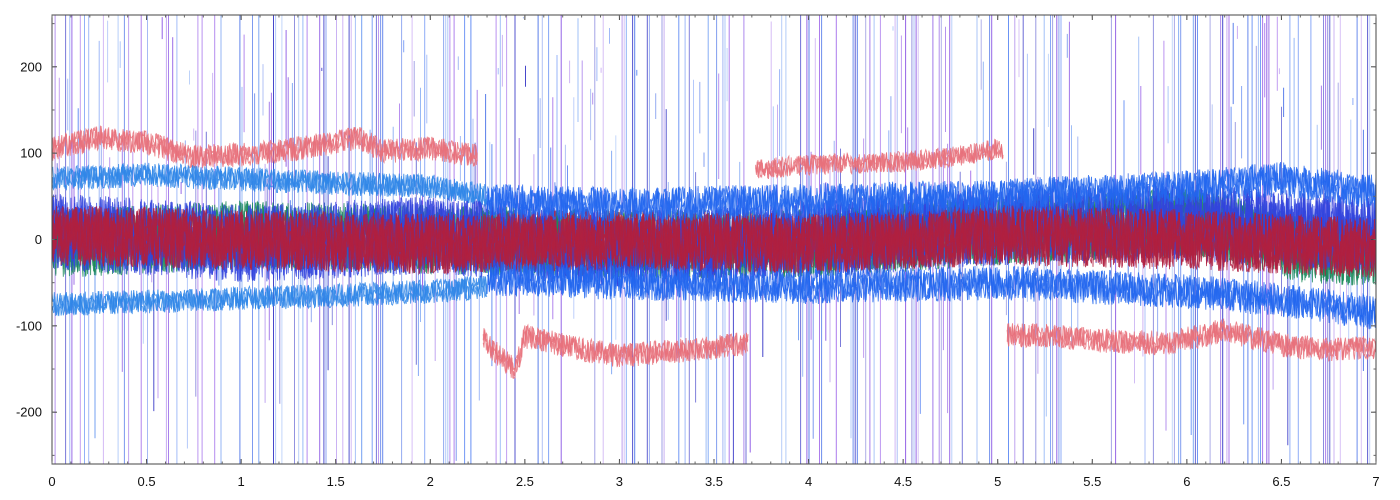  I want to click on x-tick-label: 2.5, so click(525, 481).